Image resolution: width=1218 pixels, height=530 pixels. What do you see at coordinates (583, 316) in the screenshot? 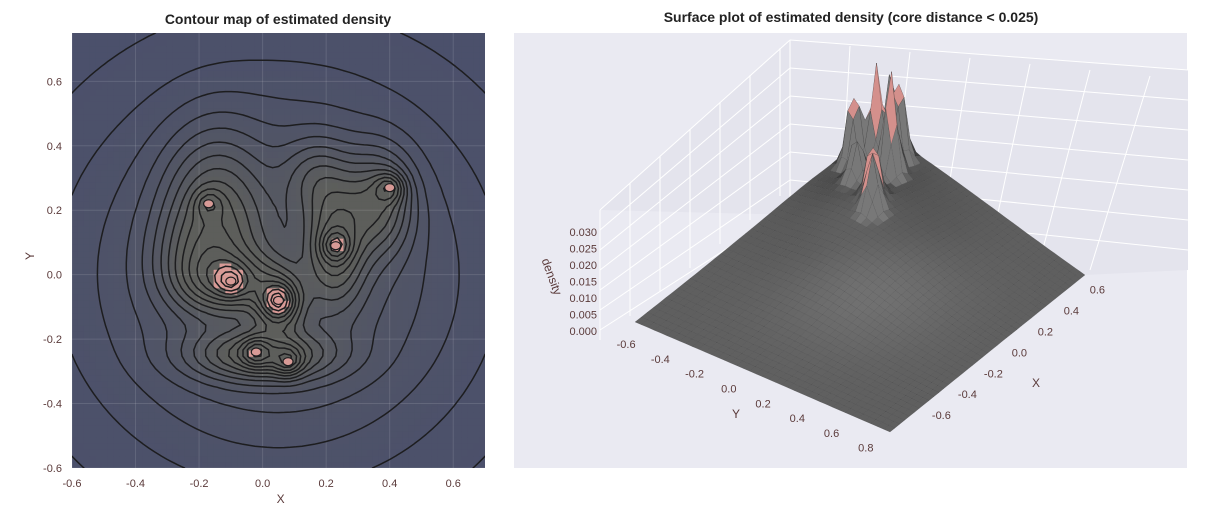
I see `z-tick-label: 0.005` at bounding box center [583, 316].